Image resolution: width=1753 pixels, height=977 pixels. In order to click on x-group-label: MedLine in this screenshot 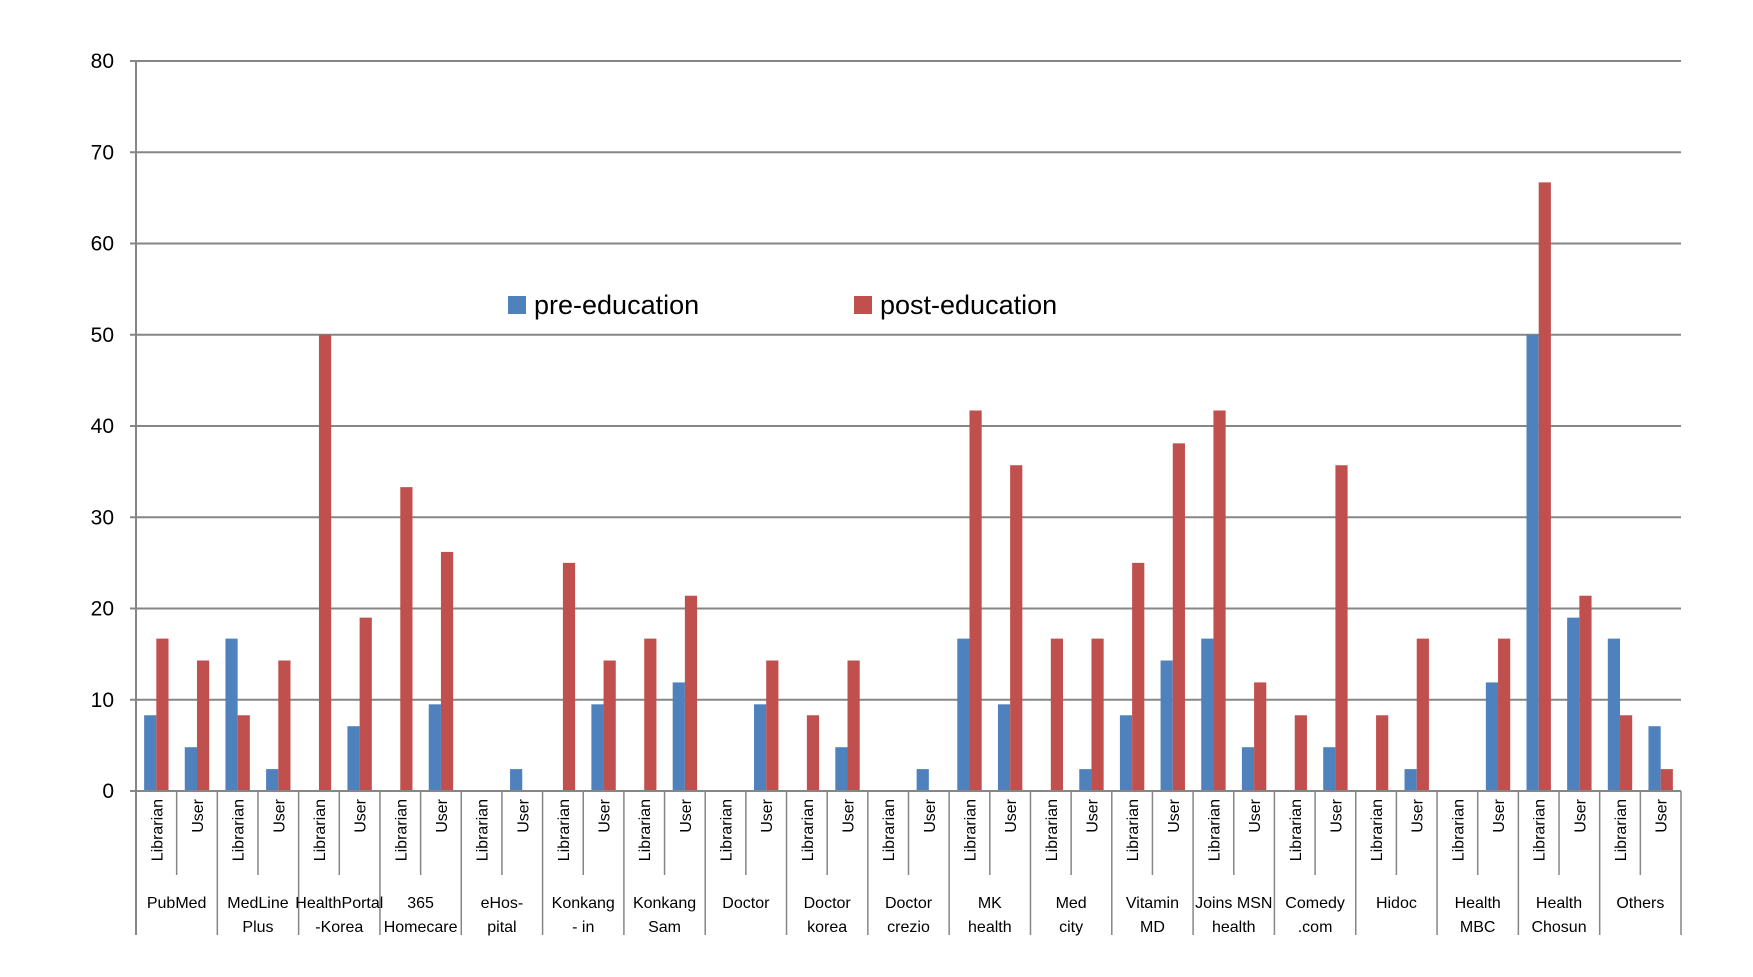, I will do `click(257, 903)`.